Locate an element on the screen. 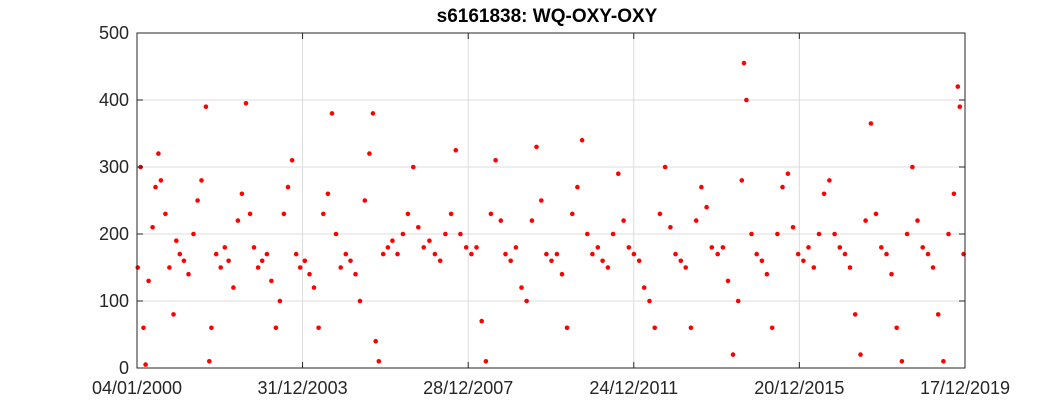 The width and height of the screenshot is (1063, 413). x-tick-label: 28/12/2007 is located at coordinates (468, 388).